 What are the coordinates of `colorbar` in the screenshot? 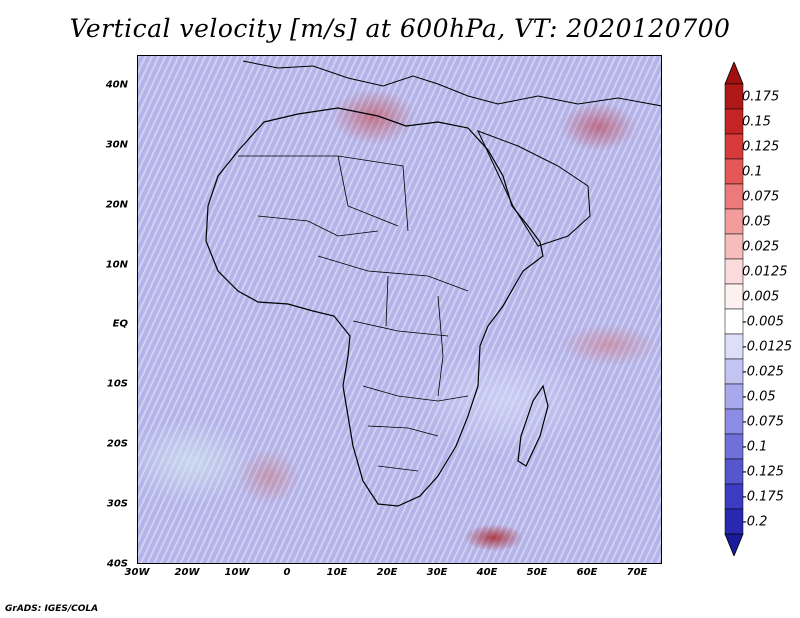 It's located at (734, 309).